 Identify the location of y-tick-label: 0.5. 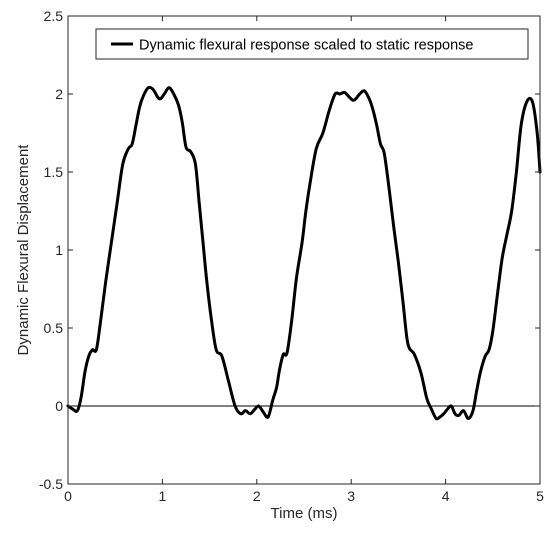
(54, 328).